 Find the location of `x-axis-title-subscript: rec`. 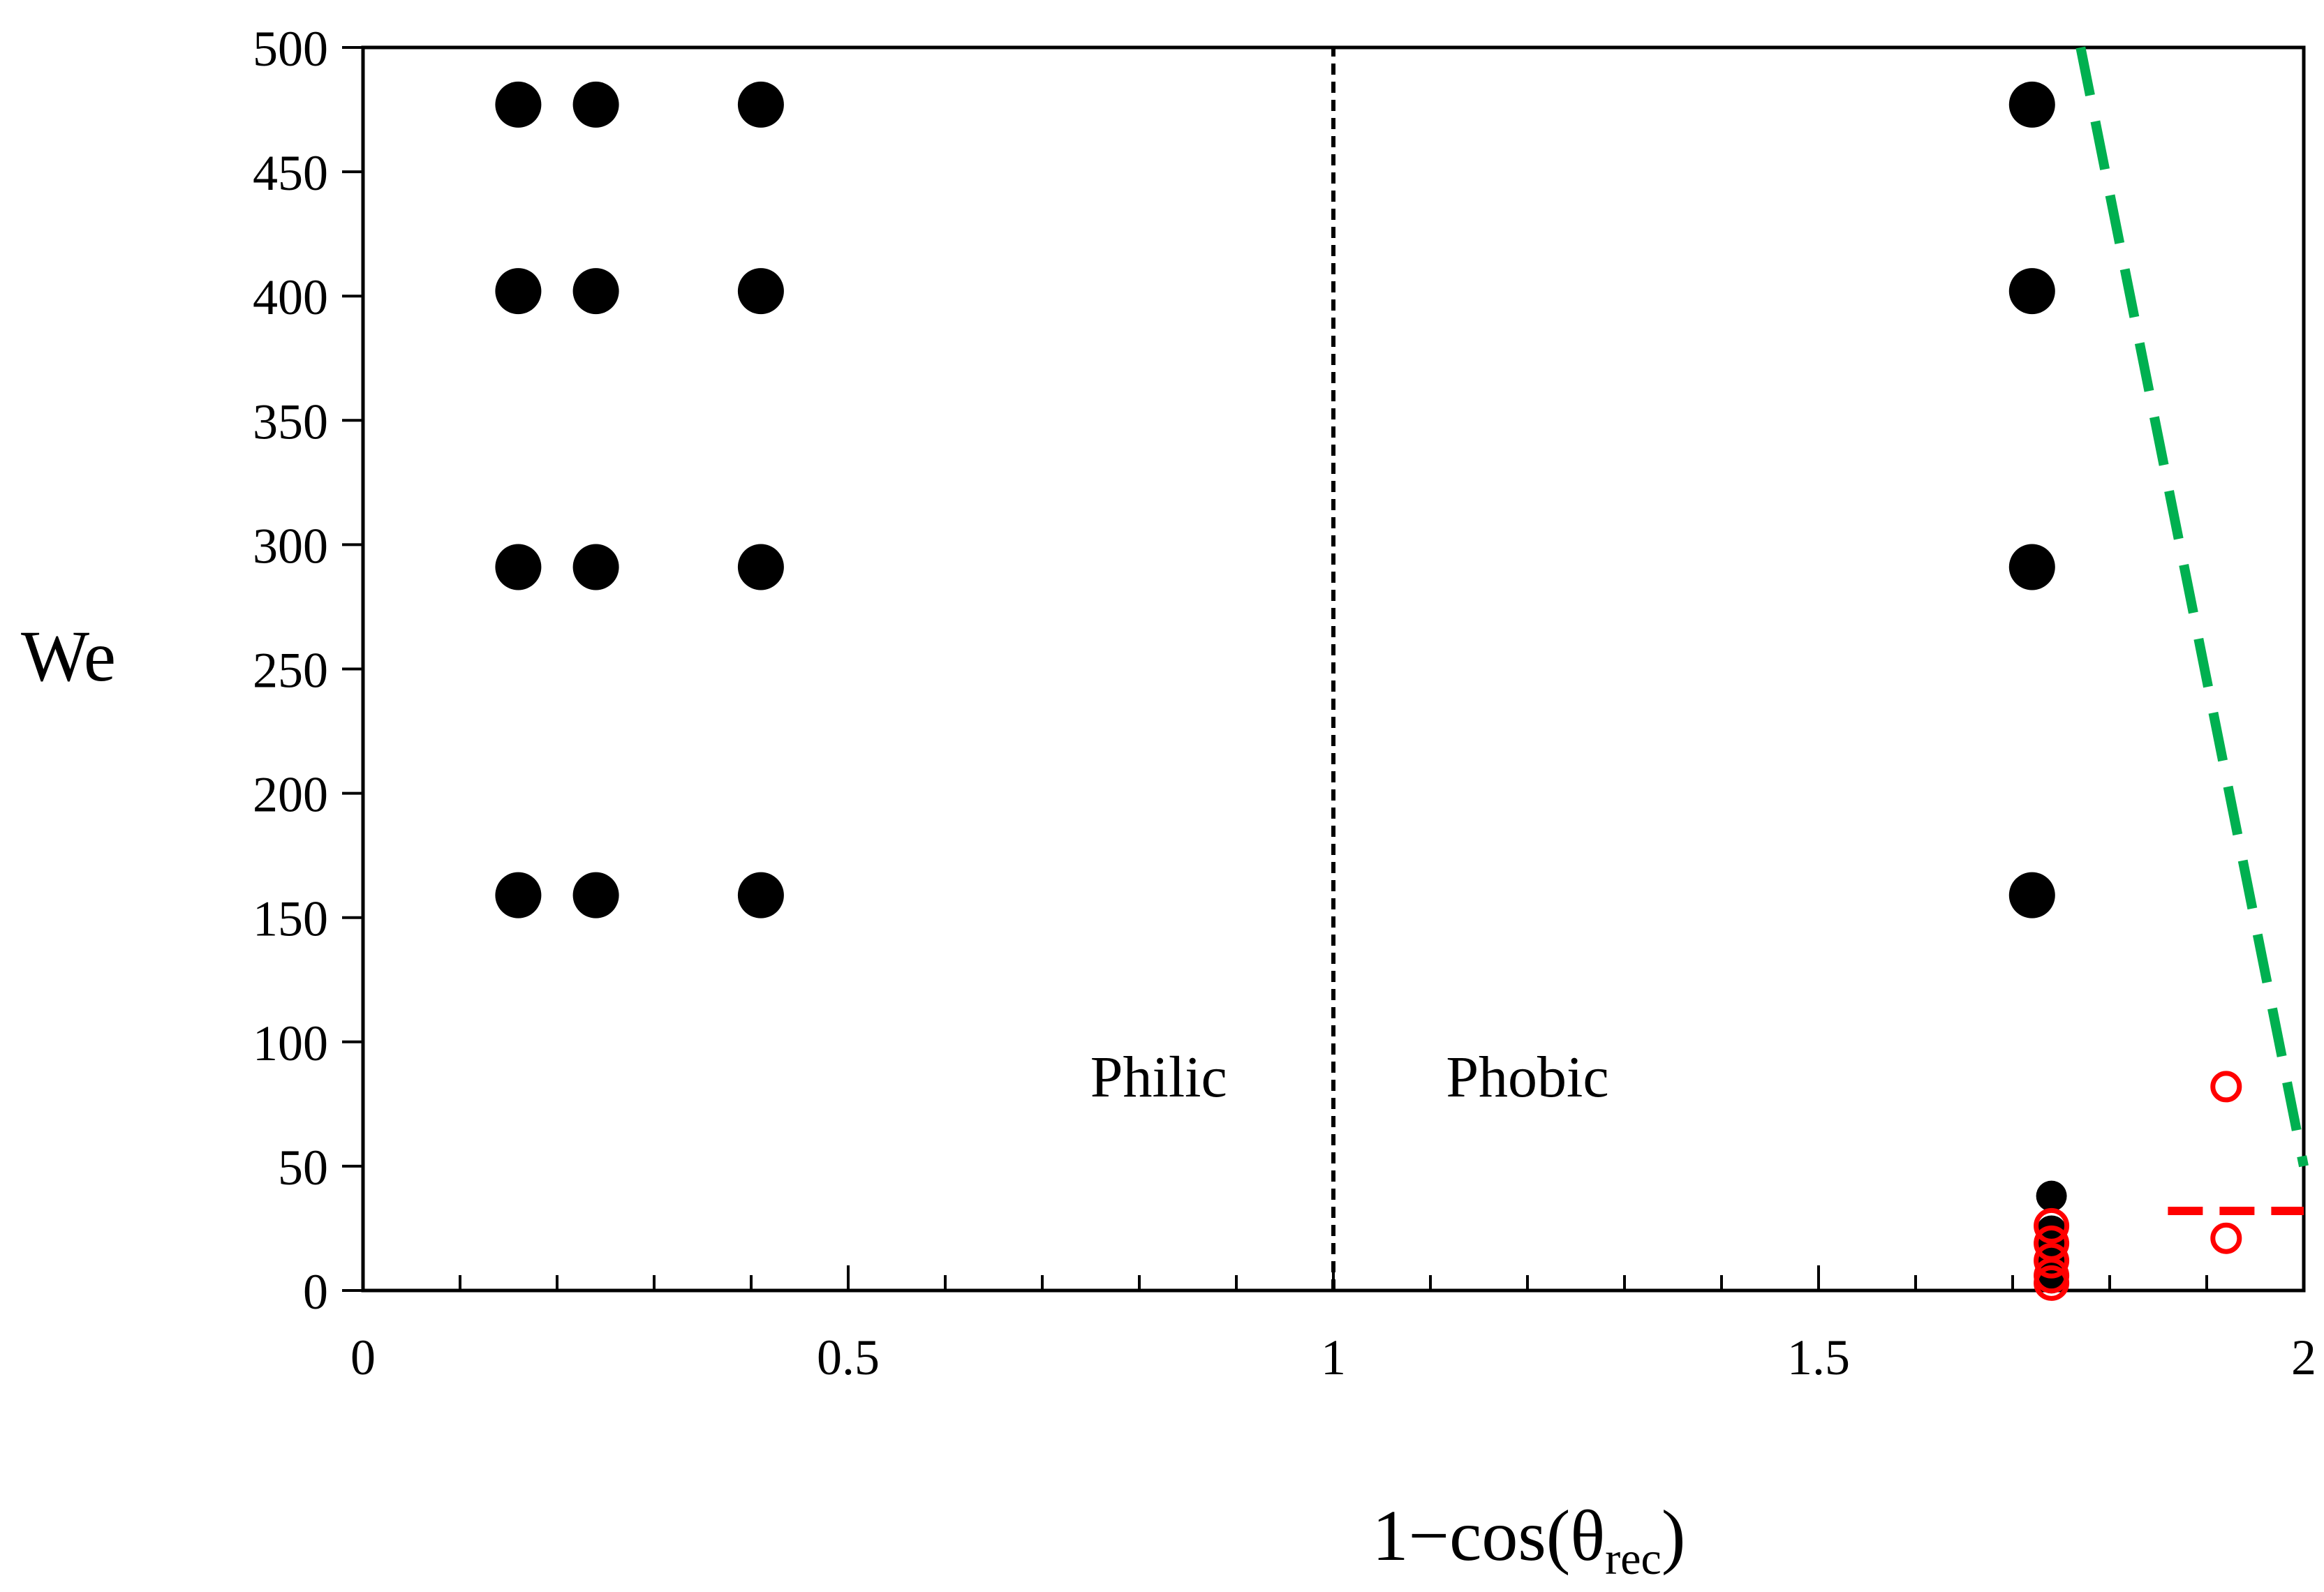

x-axis-title-subscript: rec is located at coordinates (1633, 1558).